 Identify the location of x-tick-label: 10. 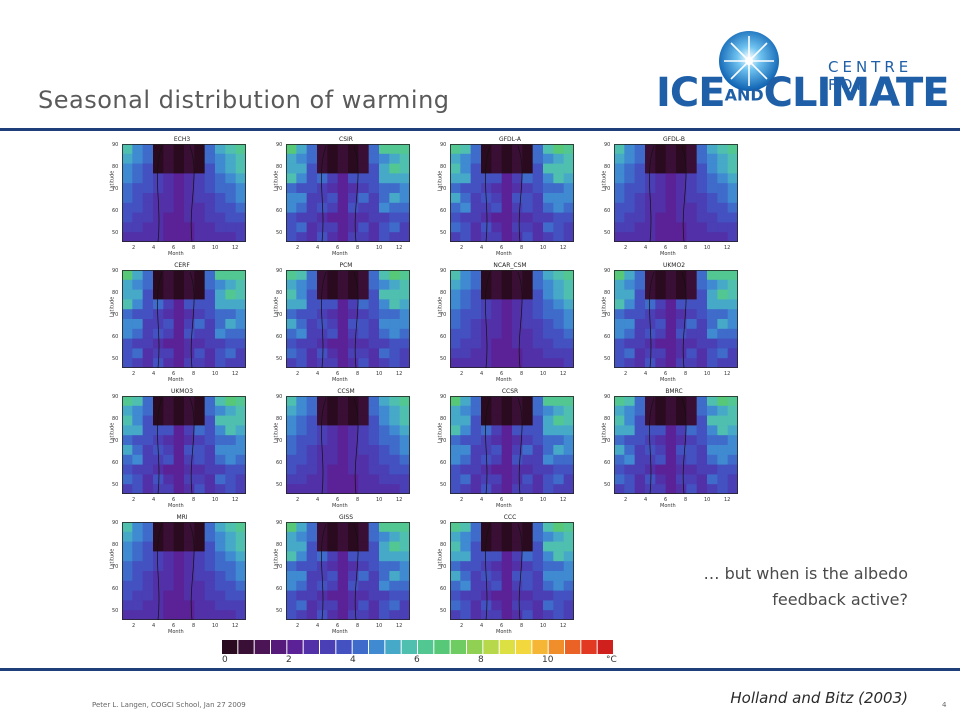
(215, 248).